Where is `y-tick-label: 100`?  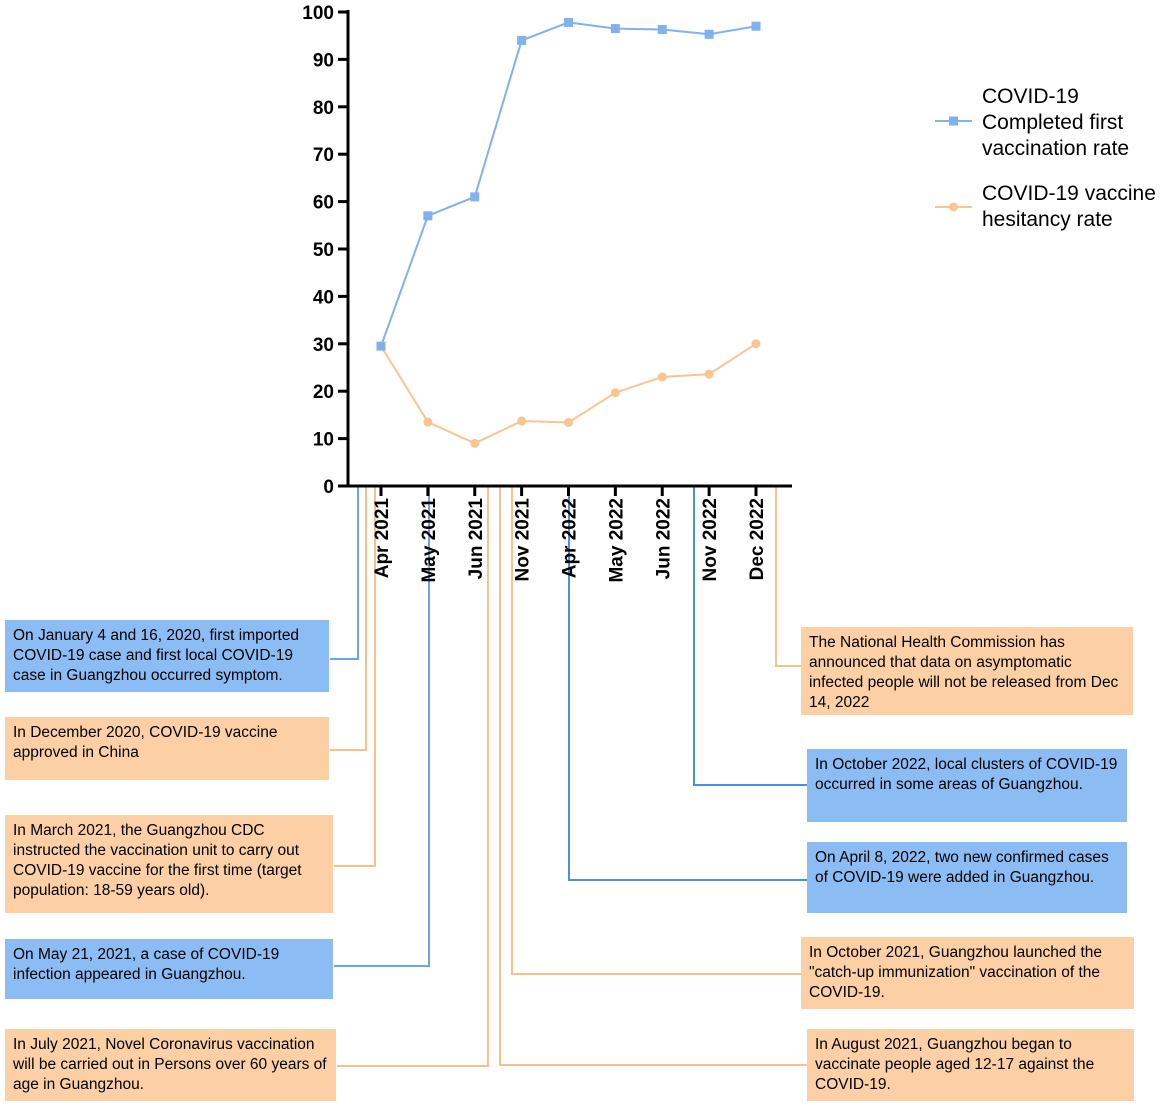 y-tick-label: 100 is located at coordinates (318, 13).